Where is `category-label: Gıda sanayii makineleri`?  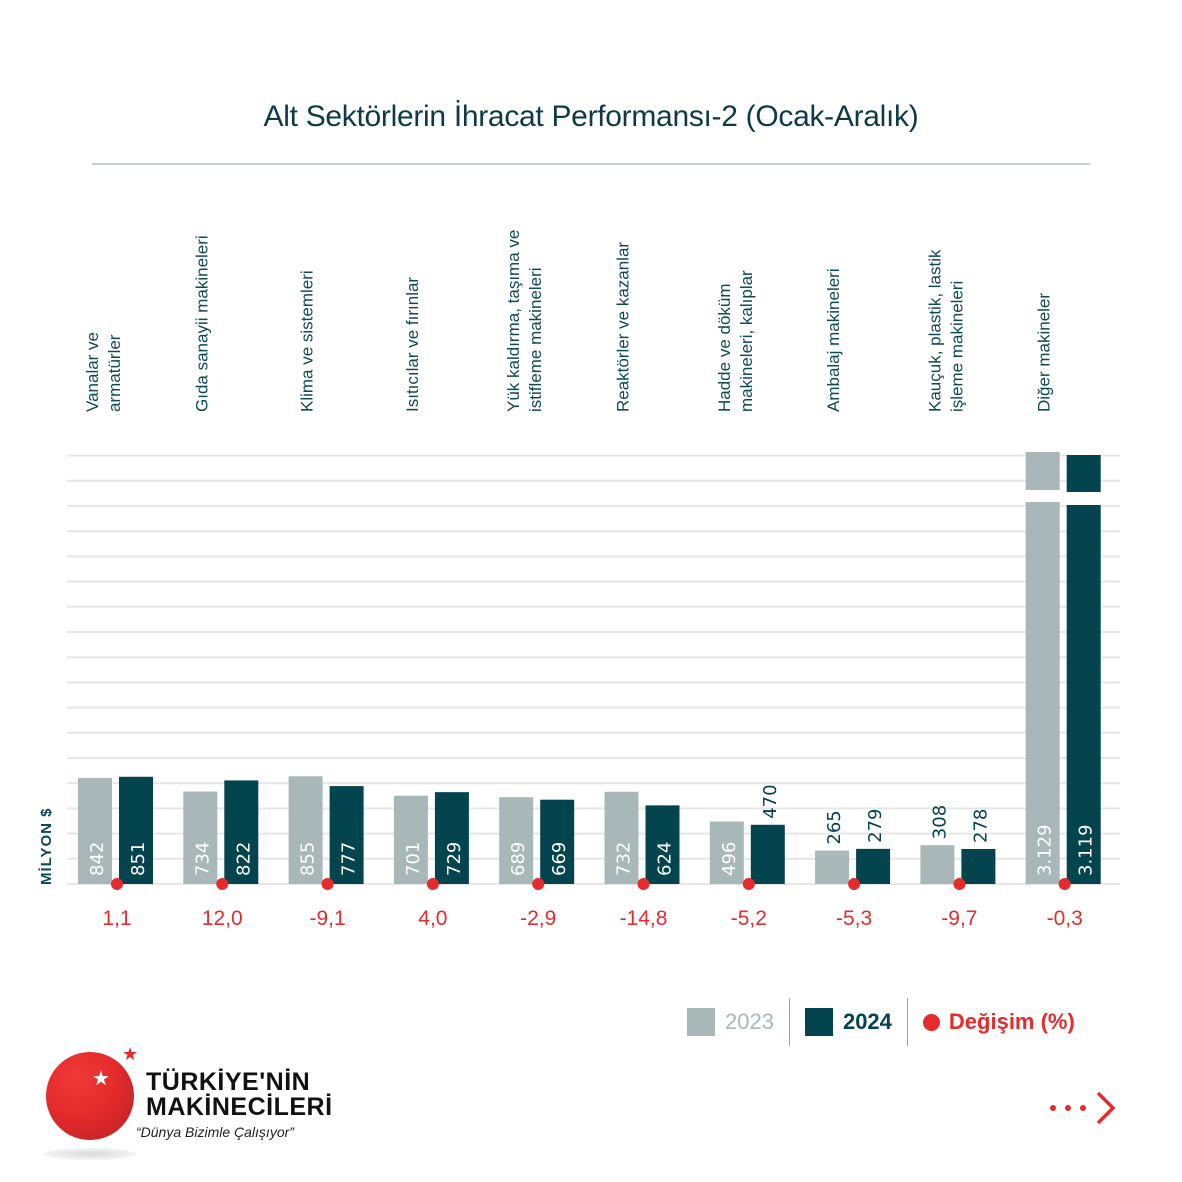
category-label: Gıda sanayii makineleri is located at coordinates (201, 323).